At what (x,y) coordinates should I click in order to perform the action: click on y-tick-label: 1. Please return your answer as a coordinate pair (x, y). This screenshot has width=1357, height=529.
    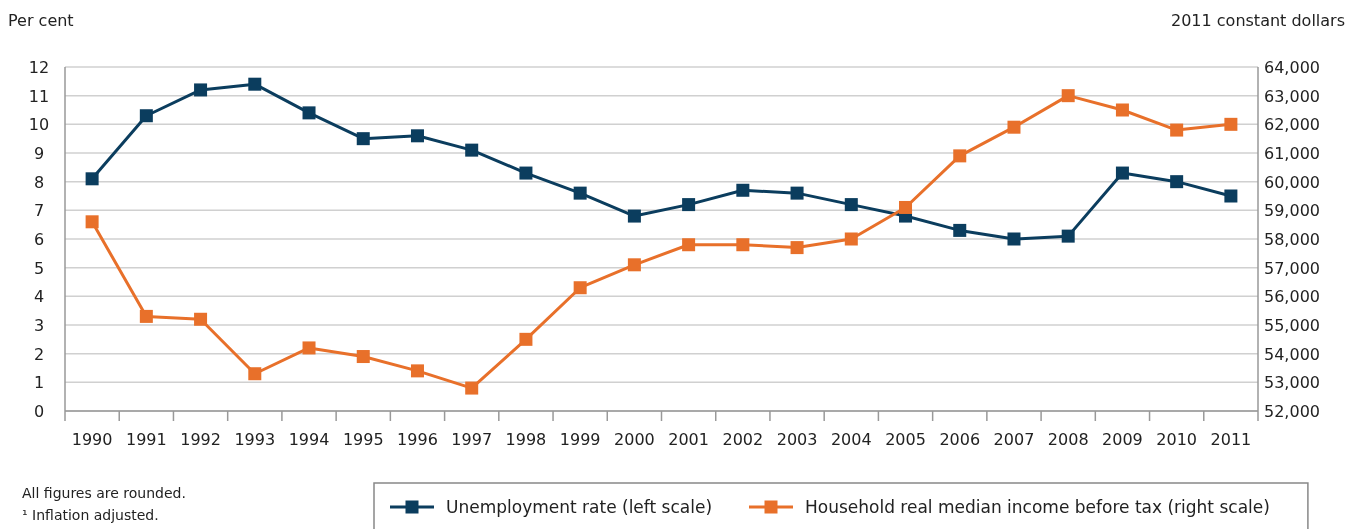
    Looking at the image, I should click on (39, 383).